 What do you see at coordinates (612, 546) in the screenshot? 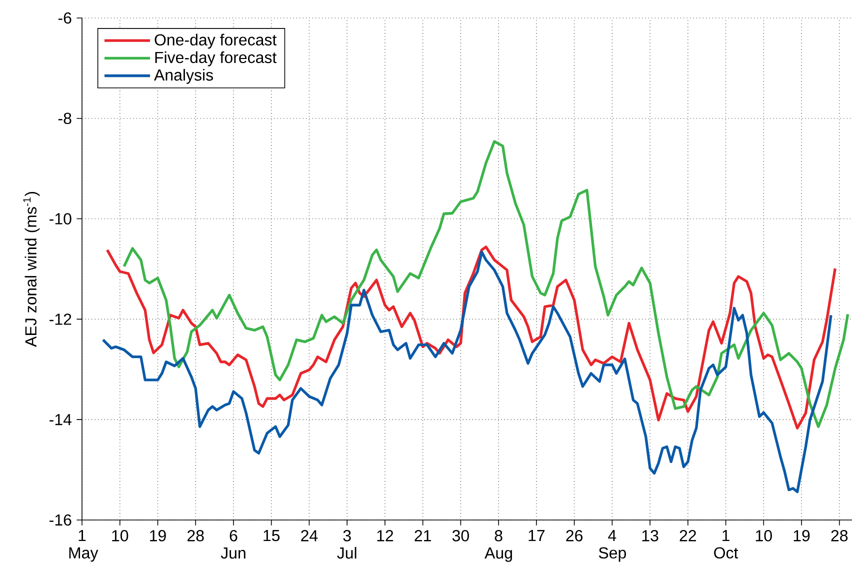
I see `x-tick-label: 4 Sep` at bounding box center [612, 546].